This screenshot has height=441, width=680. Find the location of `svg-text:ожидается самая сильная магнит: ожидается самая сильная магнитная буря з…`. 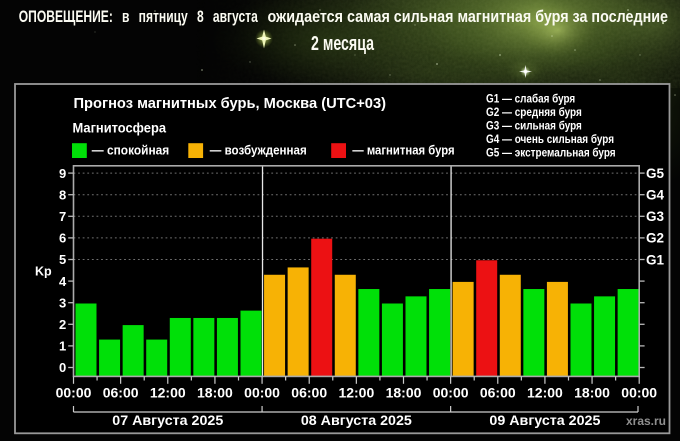

svg-text:ожидается самая сильная магнит: ожидается самая сильная магнитная буря з… is located at coordinates (468, 17).